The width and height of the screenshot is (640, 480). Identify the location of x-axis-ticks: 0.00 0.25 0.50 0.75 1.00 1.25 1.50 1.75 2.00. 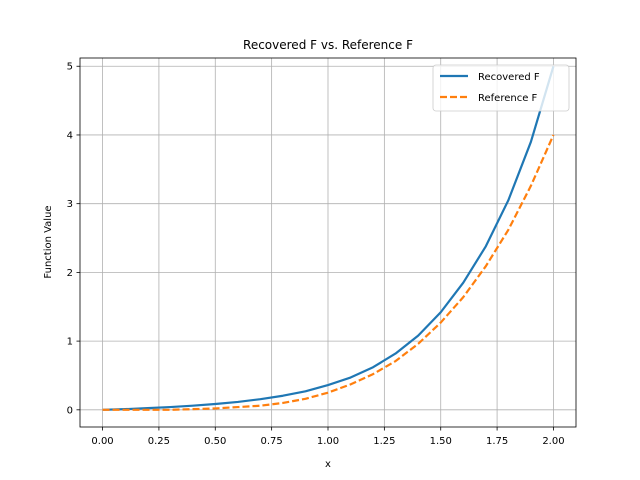
(328, 437).